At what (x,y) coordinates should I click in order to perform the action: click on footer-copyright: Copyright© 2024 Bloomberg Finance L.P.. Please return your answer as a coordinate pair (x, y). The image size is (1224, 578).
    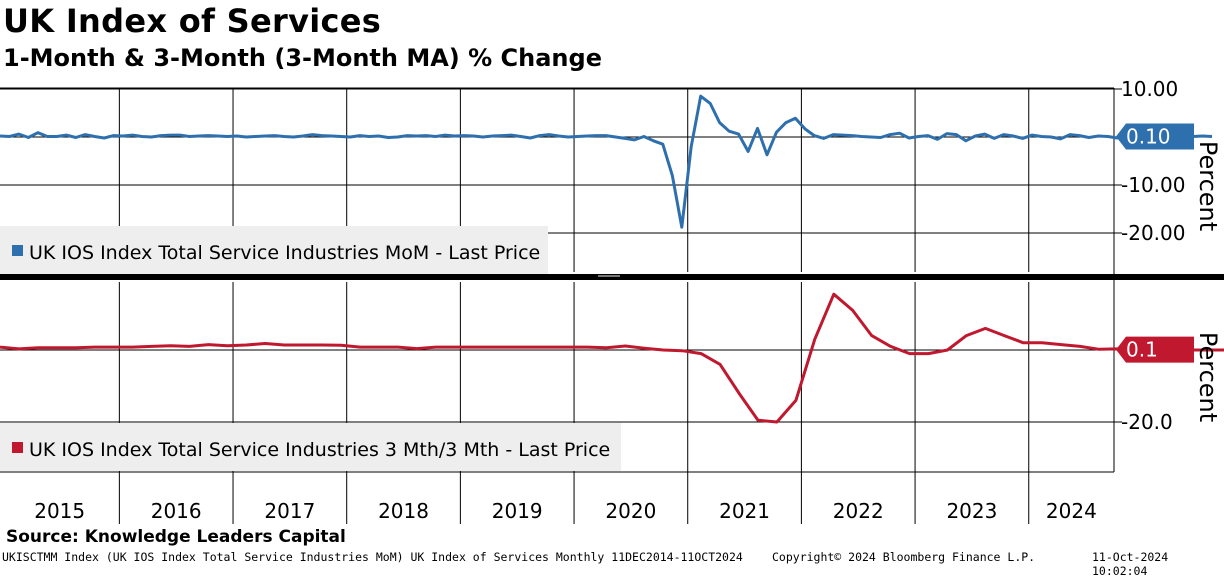
    Looking at the image, I should click on (904, 557).